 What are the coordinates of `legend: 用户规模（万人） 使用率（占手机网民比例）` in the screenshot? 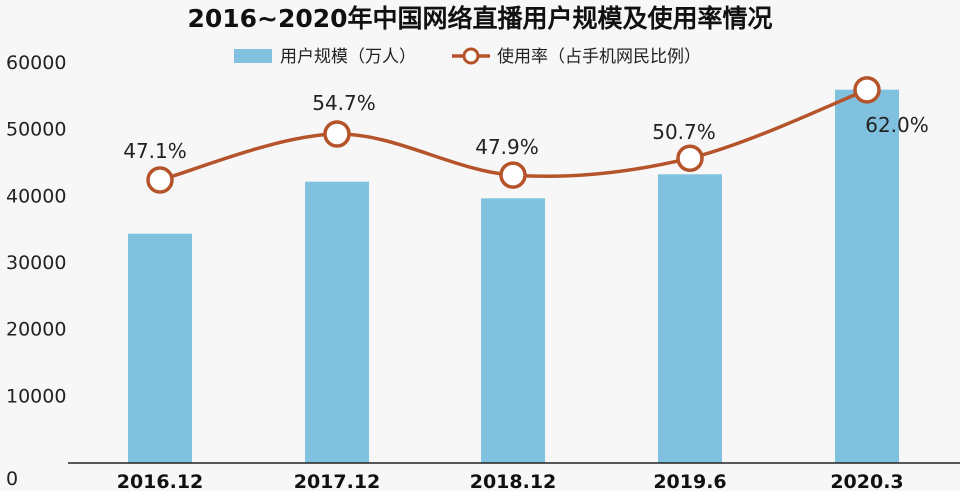 It's located at (467, 56).